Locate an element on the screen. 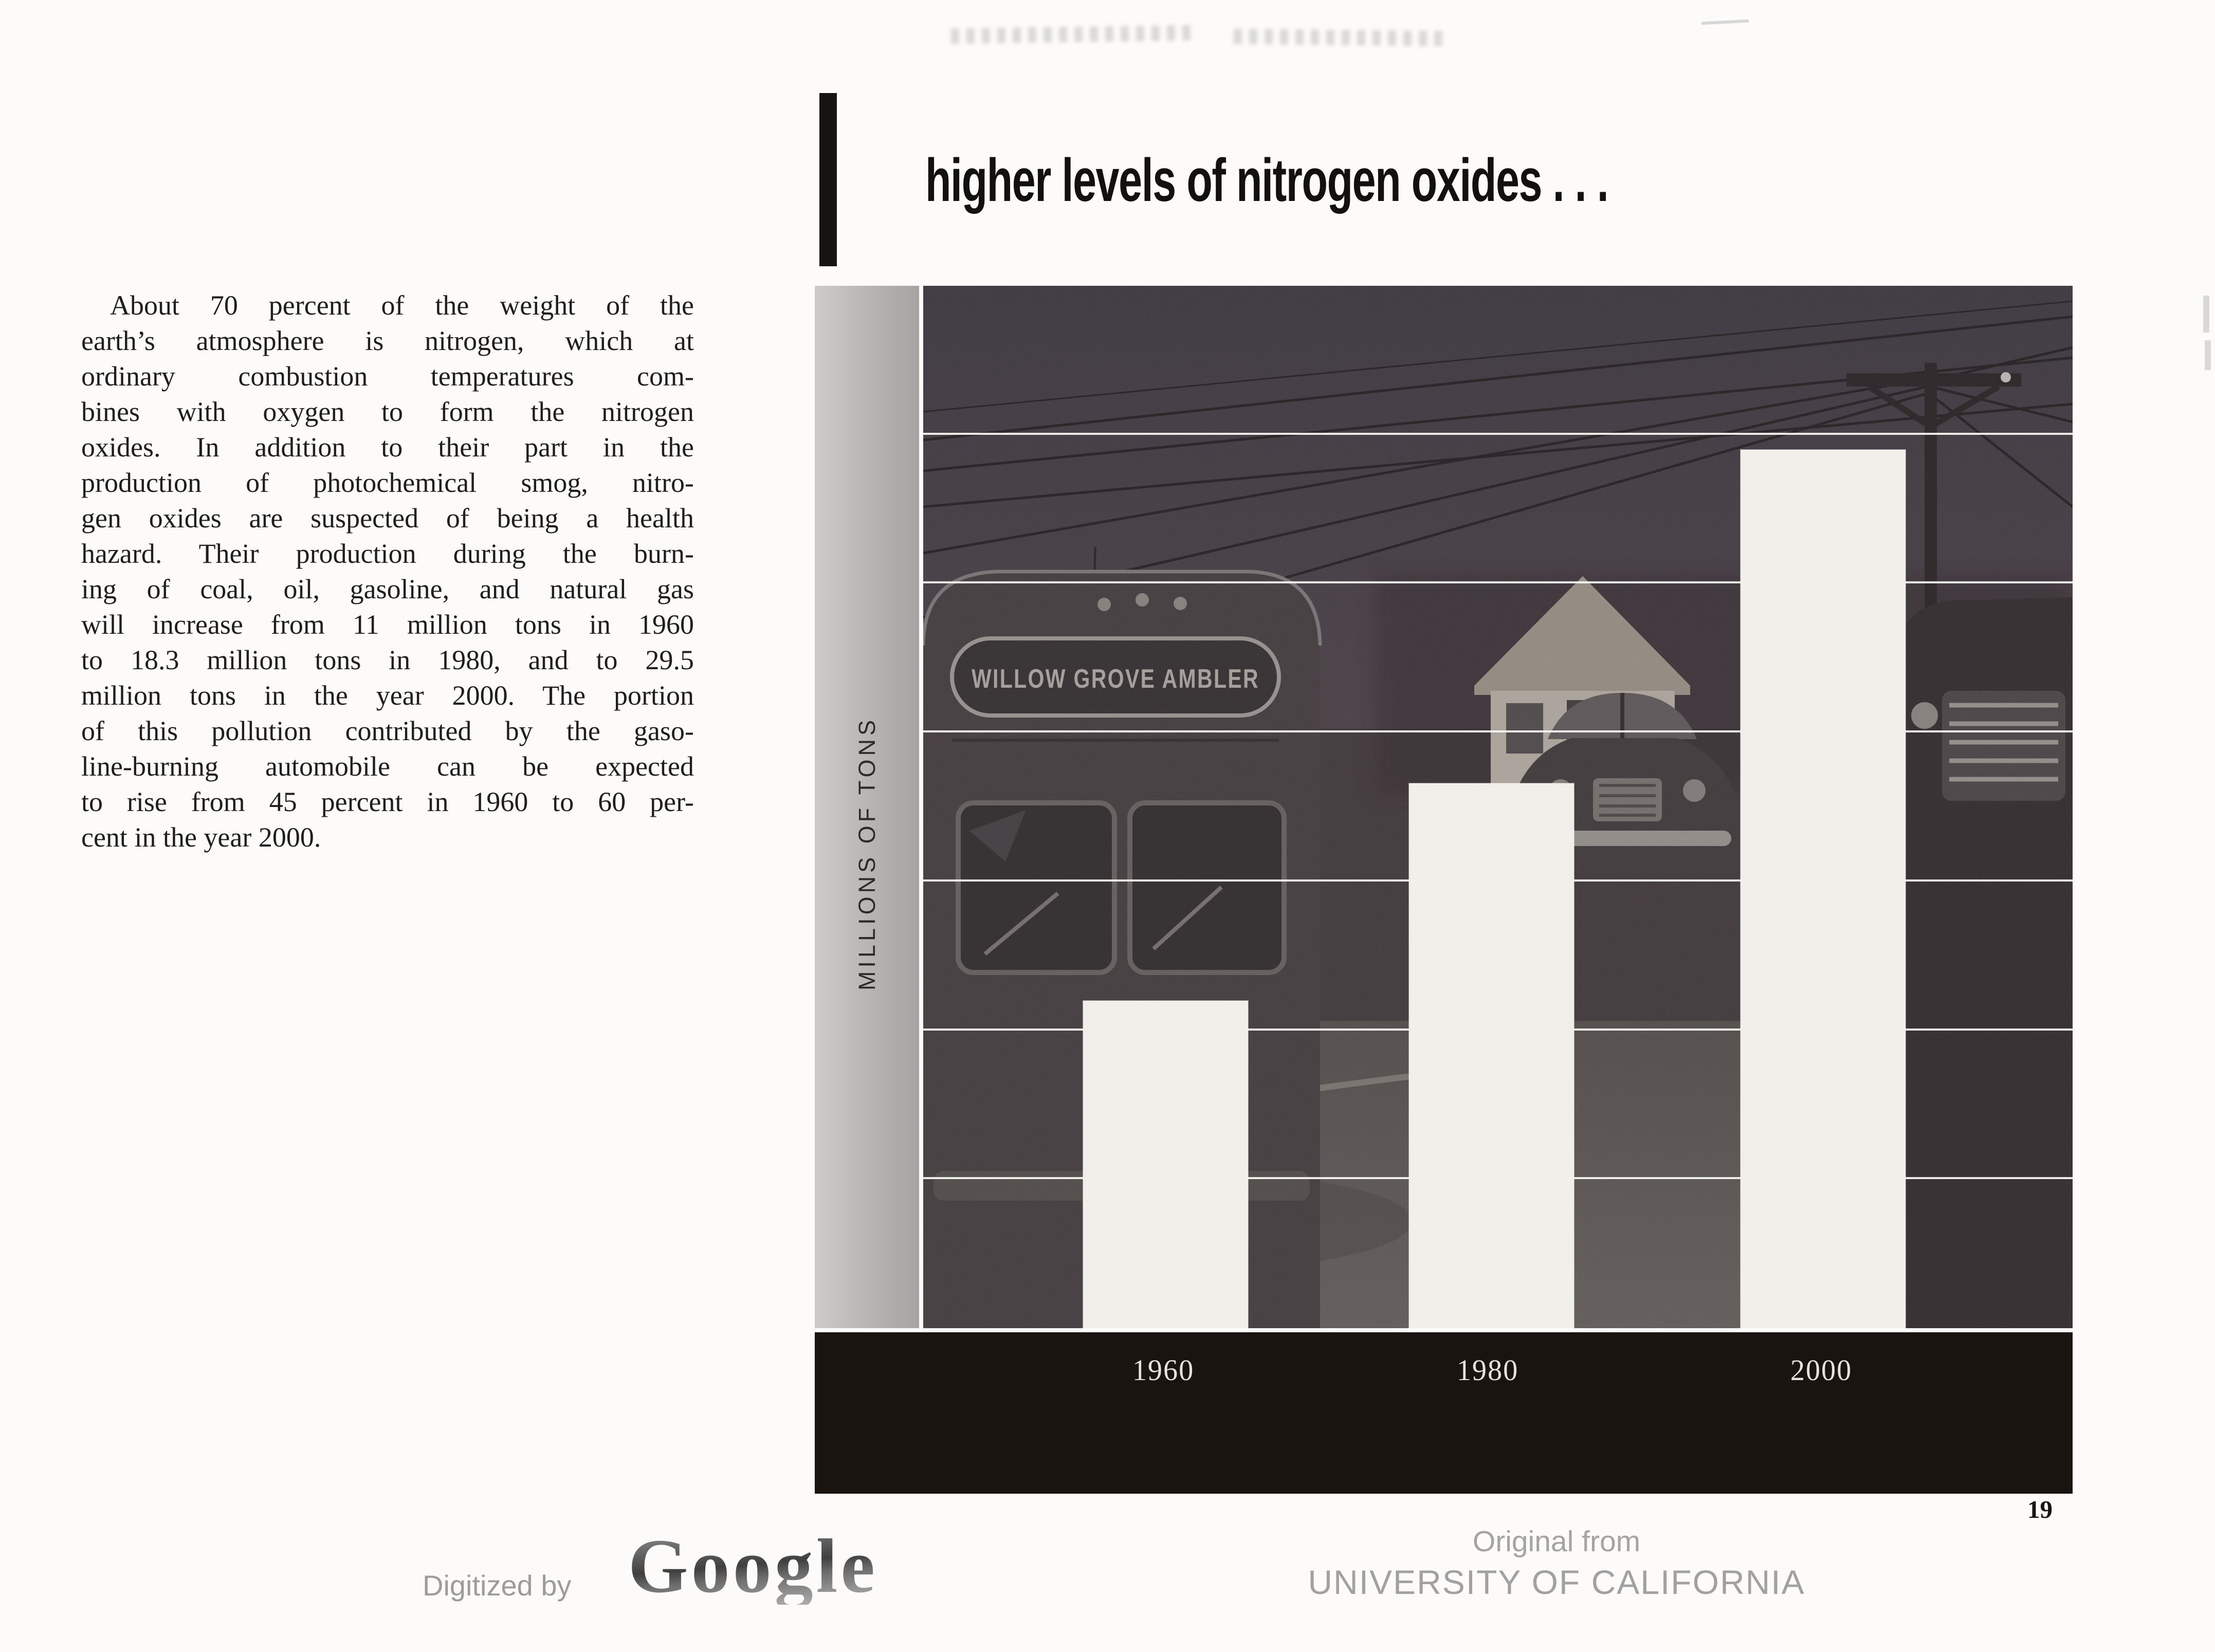 The height and width of the screenshot is (1652, 2215). y-axis-strip: MILLIONS OF TONS is located at coordinates (867, 807).